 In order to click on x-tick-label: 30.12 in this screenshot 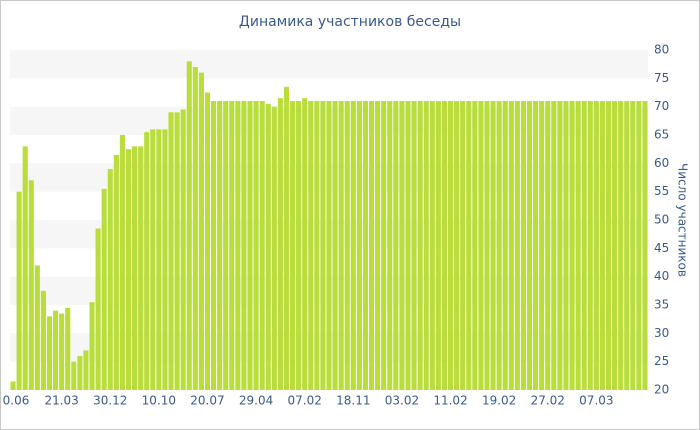, I will do `click(110, 401)`.